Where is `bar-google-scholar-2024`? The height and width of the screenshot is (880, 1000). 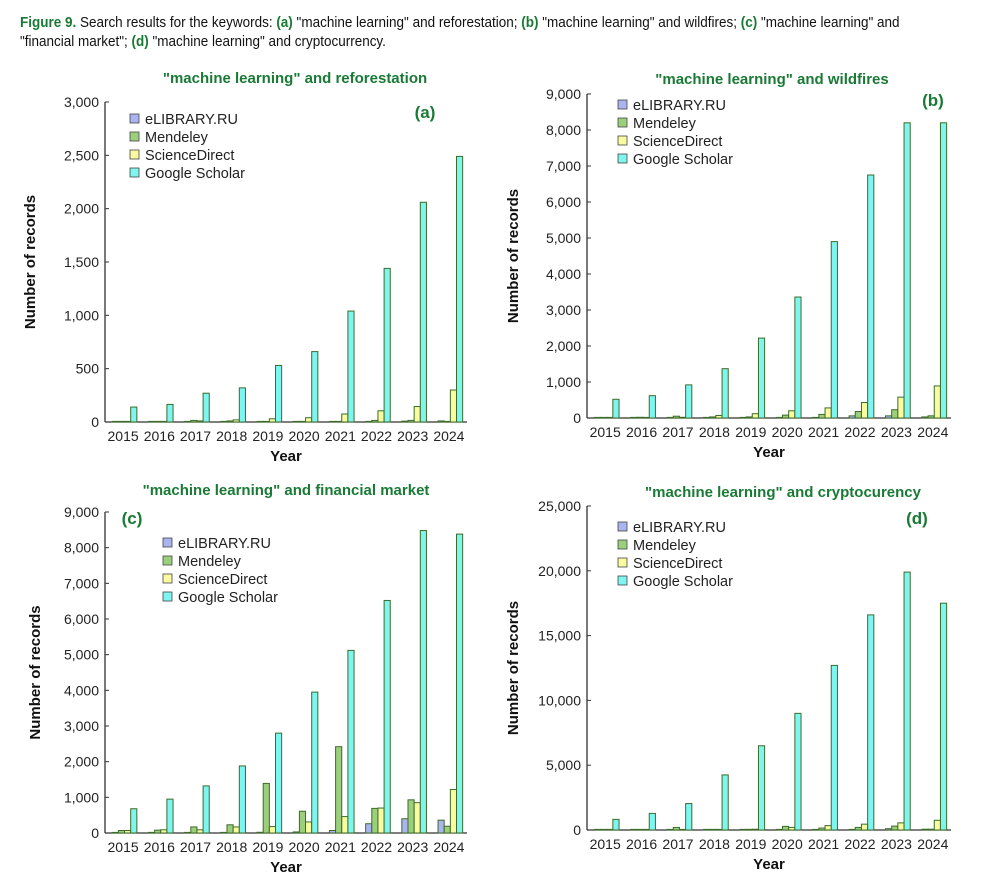 bar-google-scholar-2024 is located at coordinates (943, 716).